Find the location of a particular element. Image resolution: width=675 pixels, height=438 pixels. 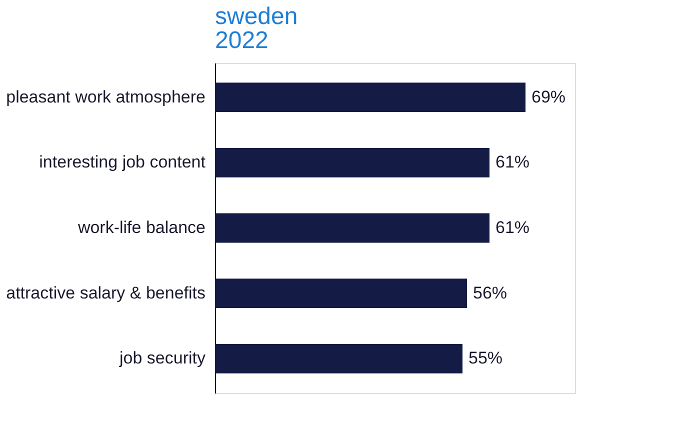

chart-subtitle: 2022 is located at coordinates (241, 40).